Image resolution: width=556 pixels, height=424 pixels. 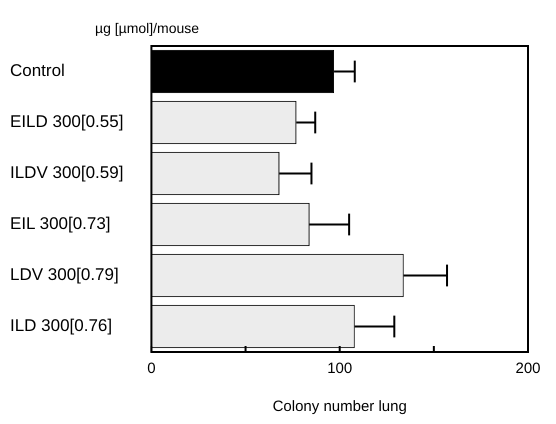 What do you see at coordinates (60, 224) in the screenshot?
I see `y-tick-label: EIL 300[0.73]` at bounding box center [60, 224].